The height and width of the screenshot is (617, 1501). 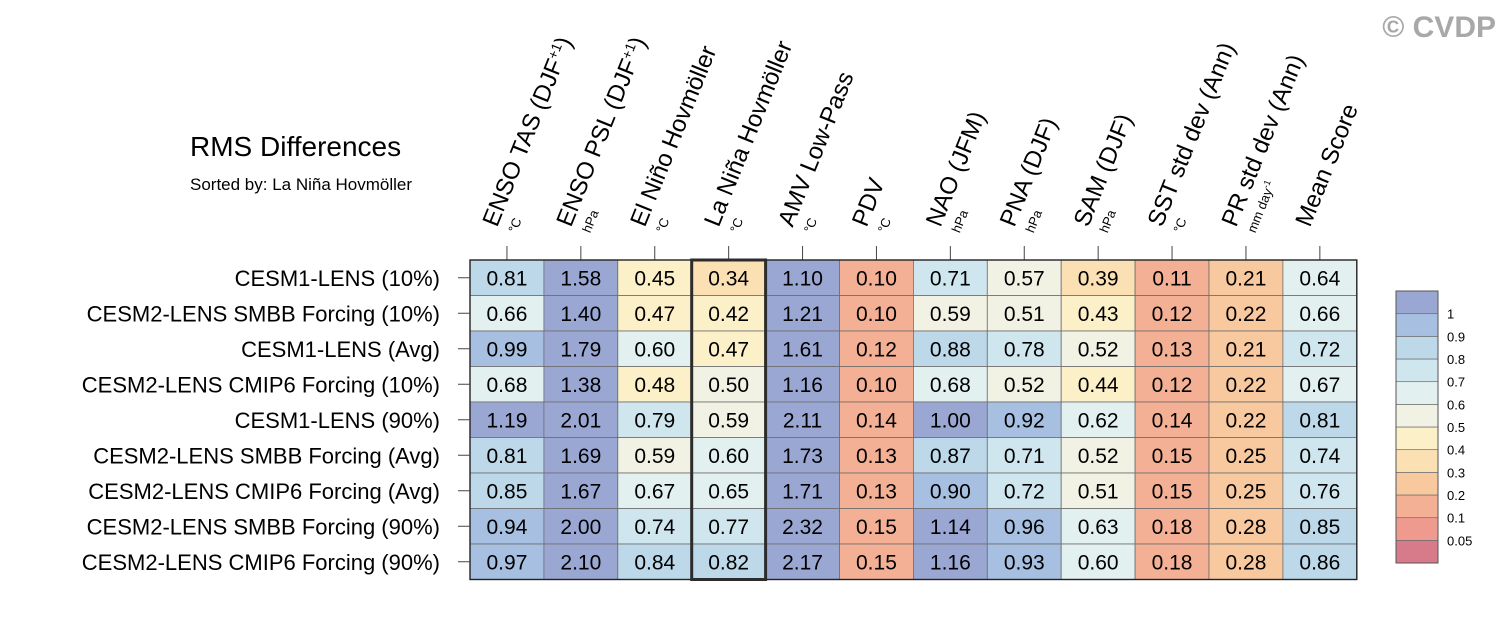 What do you see at coordinates (580, 456) in the screenshot?
I see `cell-value: 1.69` at bounding box center [580, 456].